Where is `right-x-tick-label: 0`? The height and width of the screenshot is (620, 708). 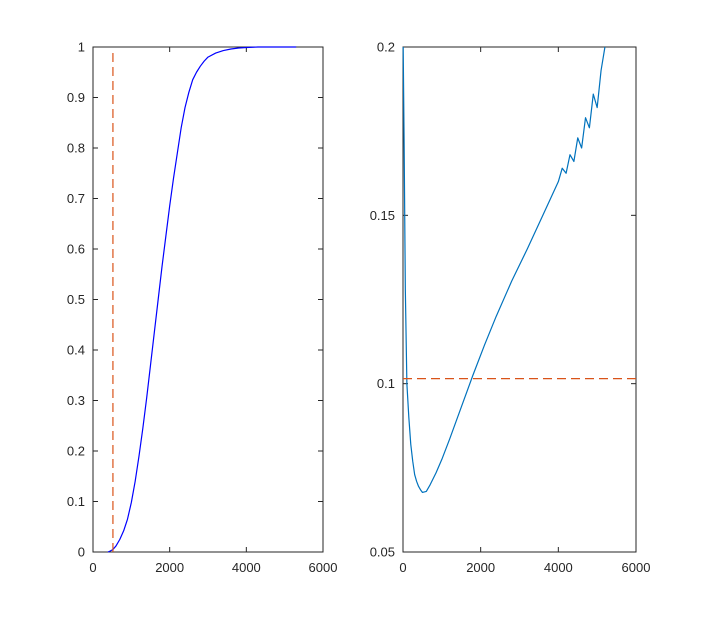
right-x-tick-label: 0 is located at coordinates (402, 567).